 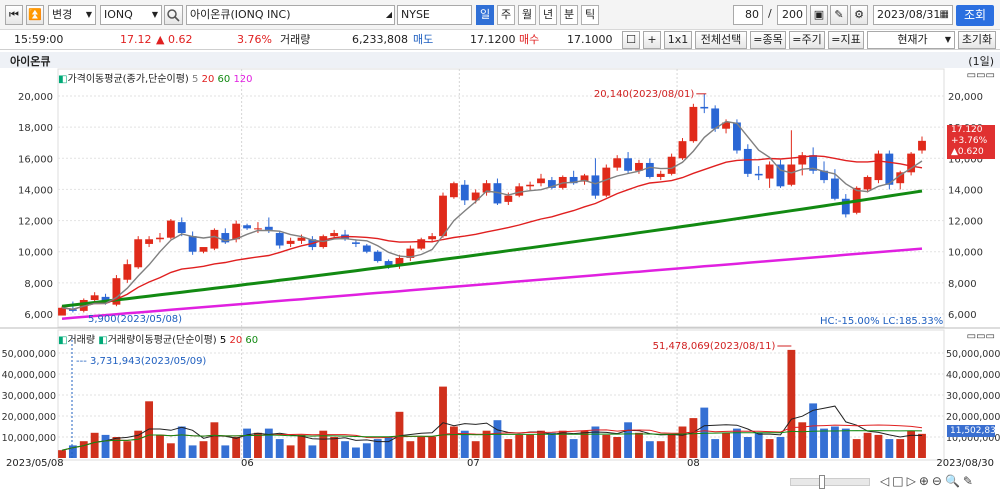 I want to click on price-tick-left: 6,000, so click(x=38, y=315).